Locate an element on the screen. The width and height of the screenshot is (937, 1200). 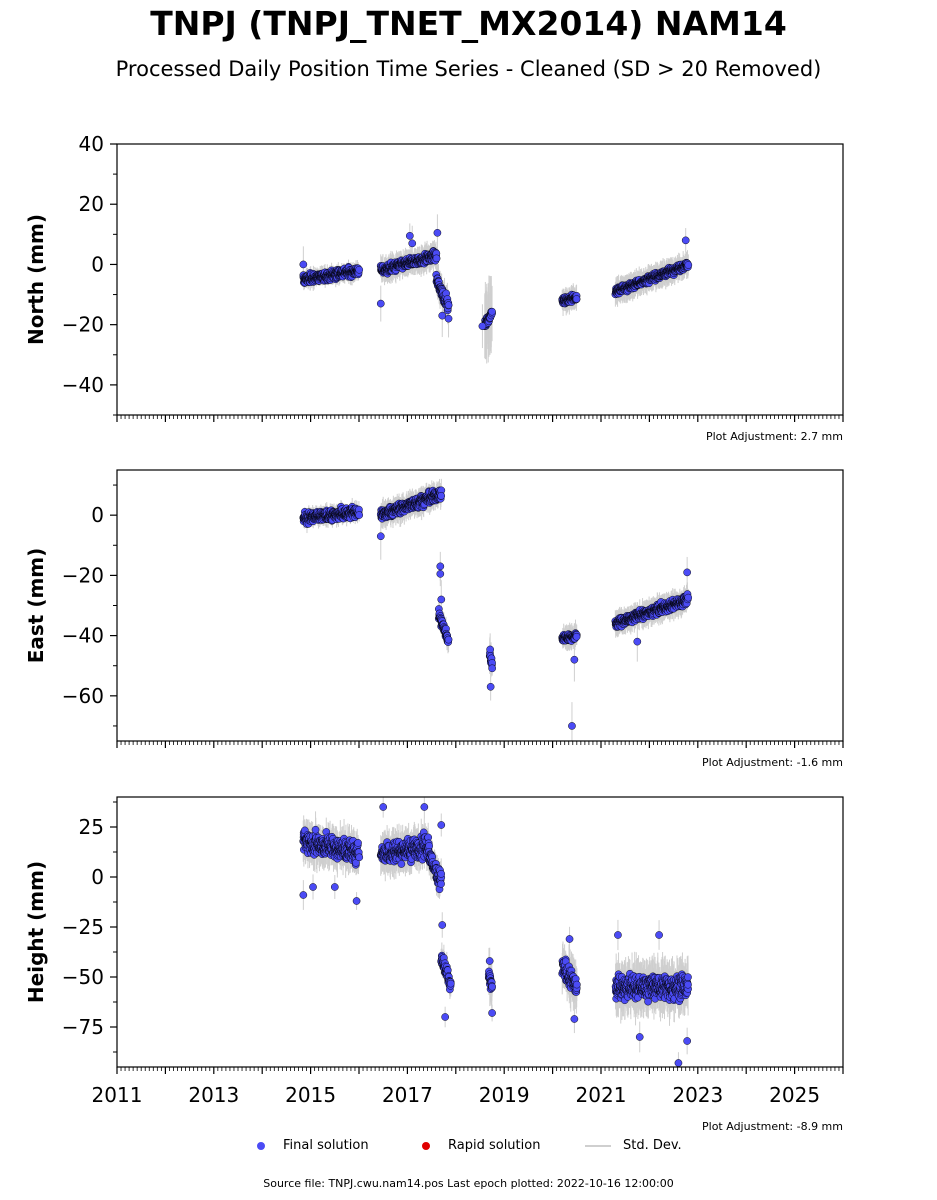
y-tick-label: 40 is located at coordinates (91, 144).